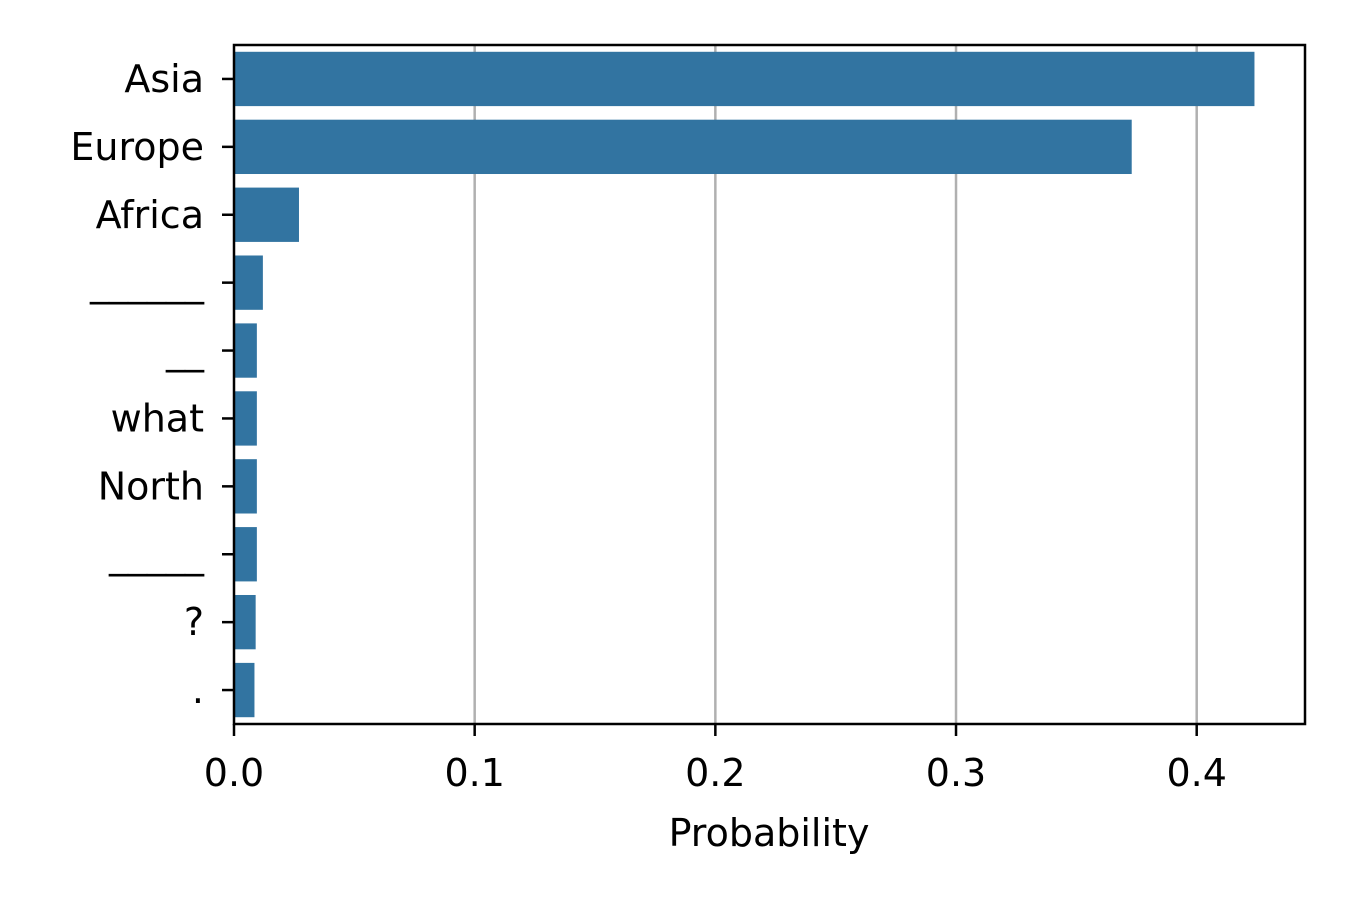 The width and height of the screenshot is (1350, 900). What do you see at coordinates (715, 773) in the screenshot?
I see `x-tick-label: 0.2` at bounding box center [715, 773].